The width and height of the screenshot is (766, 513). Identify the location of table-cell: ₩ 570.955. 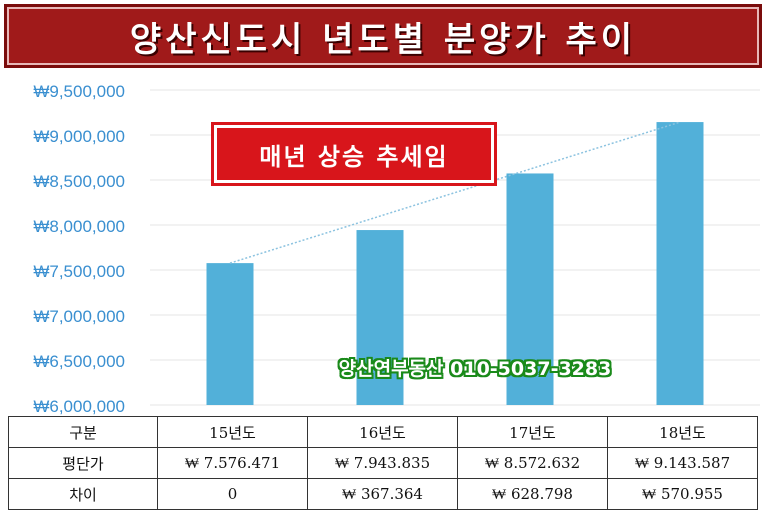
(682, 494).